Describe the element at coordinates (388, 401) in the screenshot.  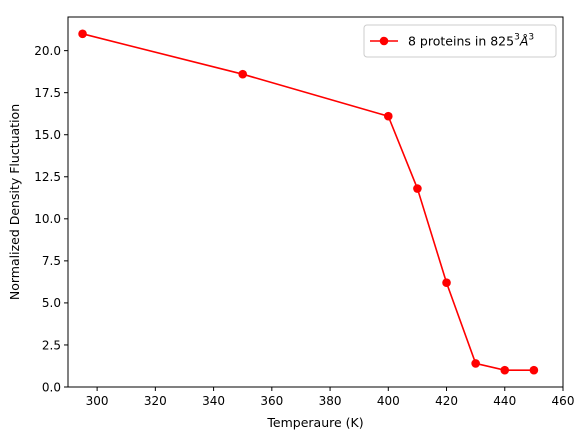
I see `x-tick-label: 400` at that location.